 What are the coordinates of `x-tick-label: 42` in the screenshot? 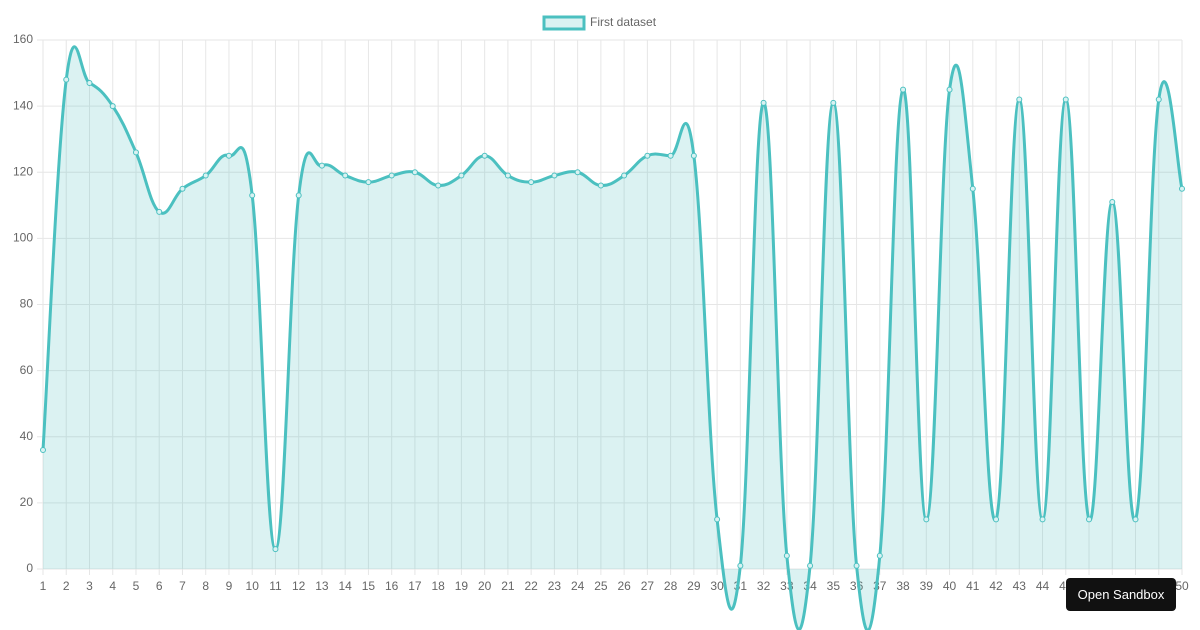 It's located at (996, 586).